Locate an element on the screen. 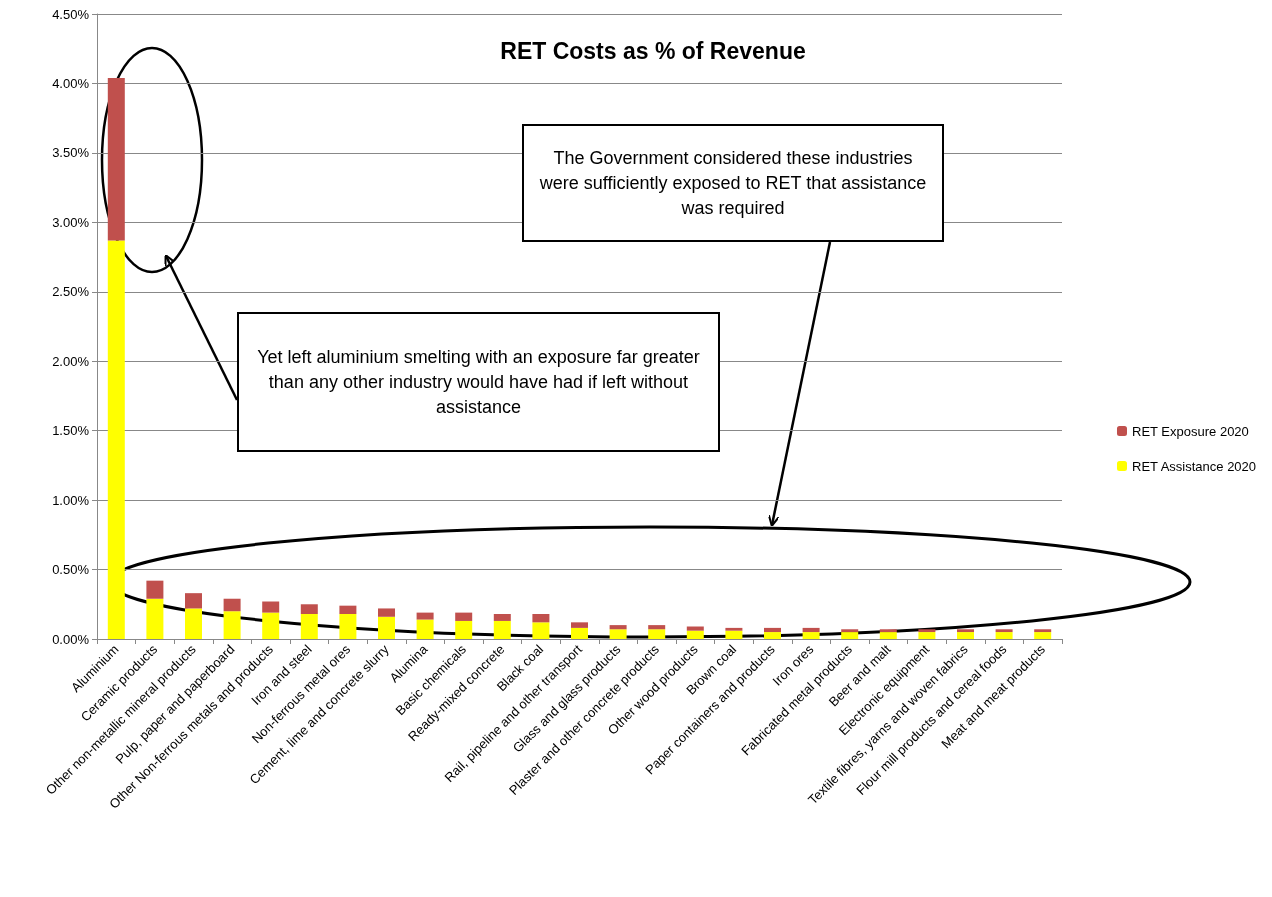 The height and width of the screenshot is (897, 1272). y-tick-label: 4.50% is located at coordinates (71, 14).